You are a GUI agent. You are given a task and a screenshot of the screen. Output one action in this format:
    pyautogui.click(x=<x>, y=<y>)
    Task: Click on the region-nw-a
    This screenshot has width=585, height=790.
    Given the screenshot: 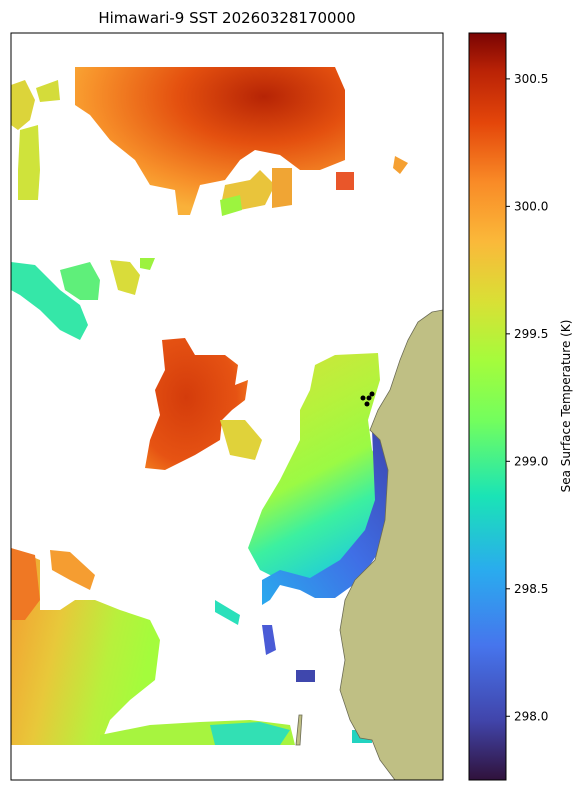 What is the action you would take?
    pyautogui.click(x=23, y=105)
    